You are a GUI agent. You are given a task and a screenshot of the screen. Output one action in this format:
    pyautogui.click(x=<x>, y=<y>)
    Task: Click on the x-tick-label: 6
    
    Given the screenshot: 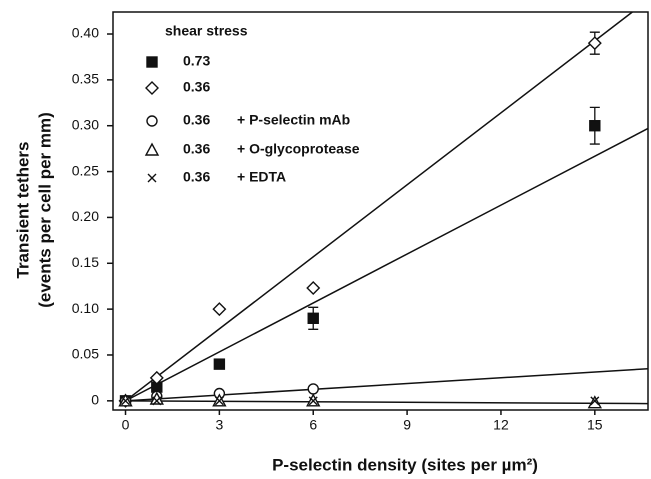 What is the action you would take?
    pyautogui.click(x=313, y=425)
    